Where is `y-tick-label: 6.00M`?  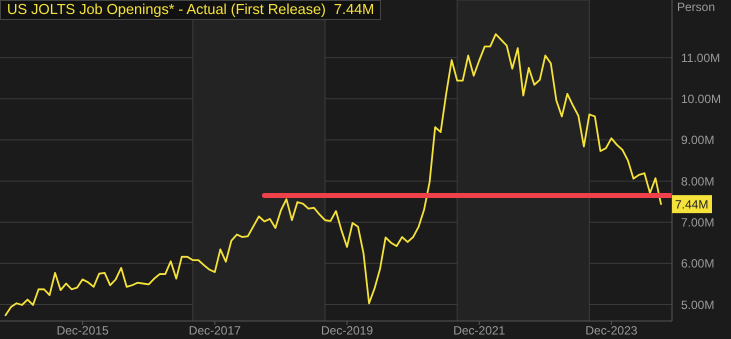
y-tick-label: 6.00M is located at coordinates (697, 263).